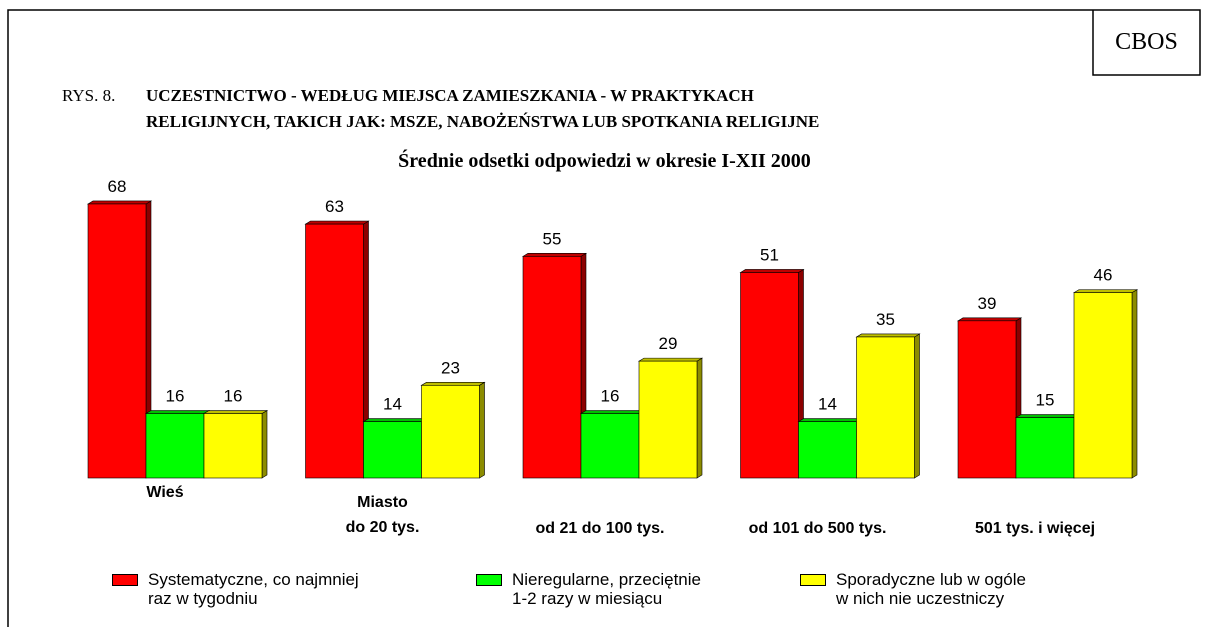  Describe the element at coordinates (117, 186) in the screenshot. I see `value-label: 68` at that location.